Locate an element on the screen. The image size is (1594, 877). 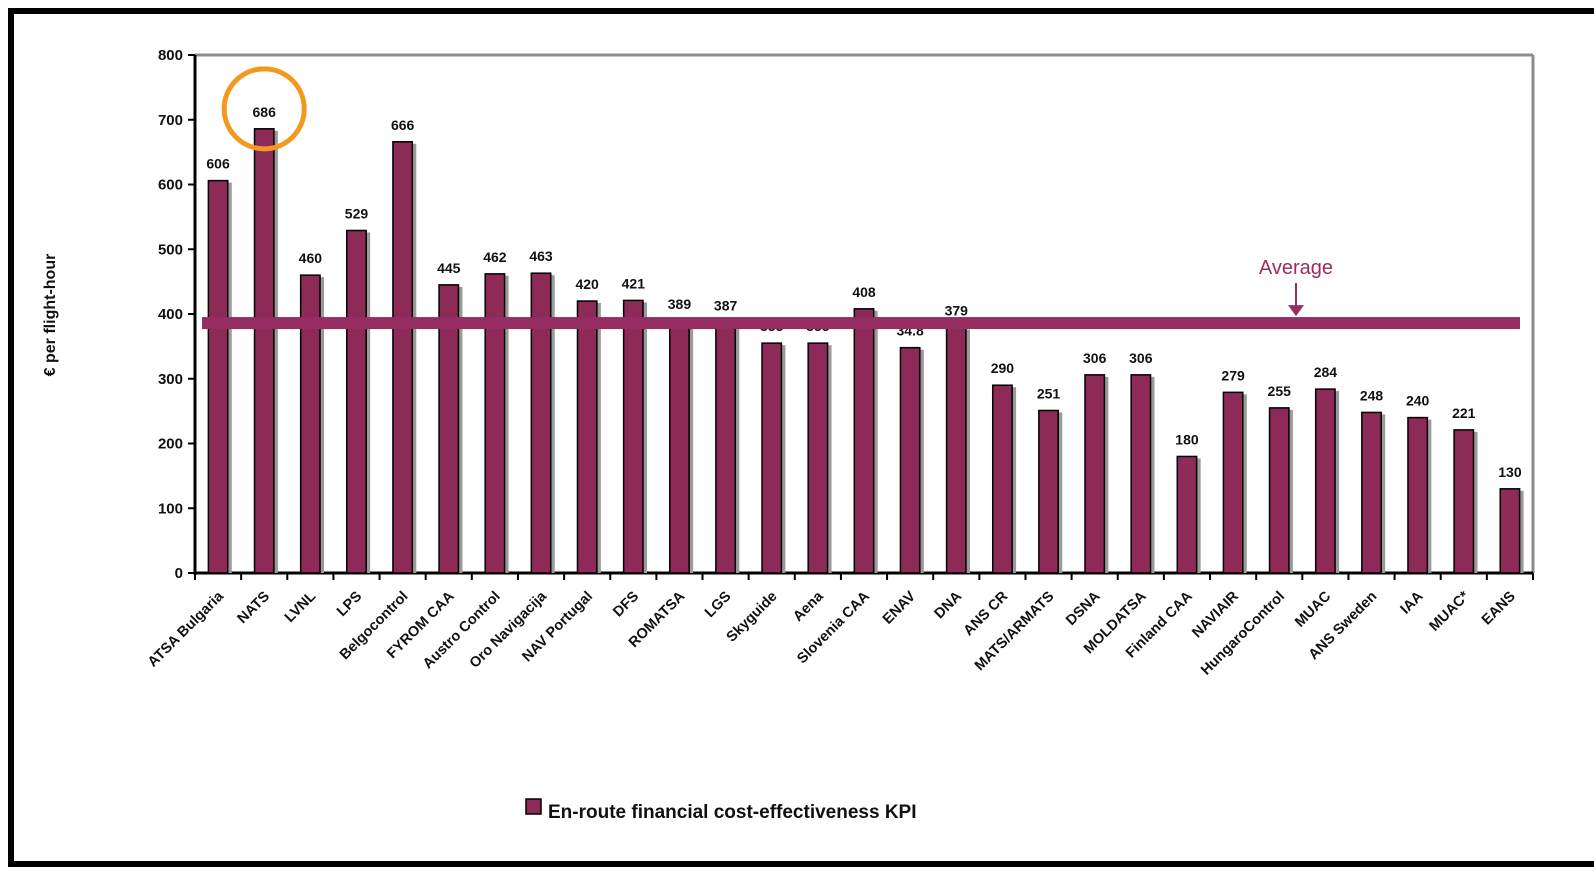
highlight-group is located at coordinates (264, 109).